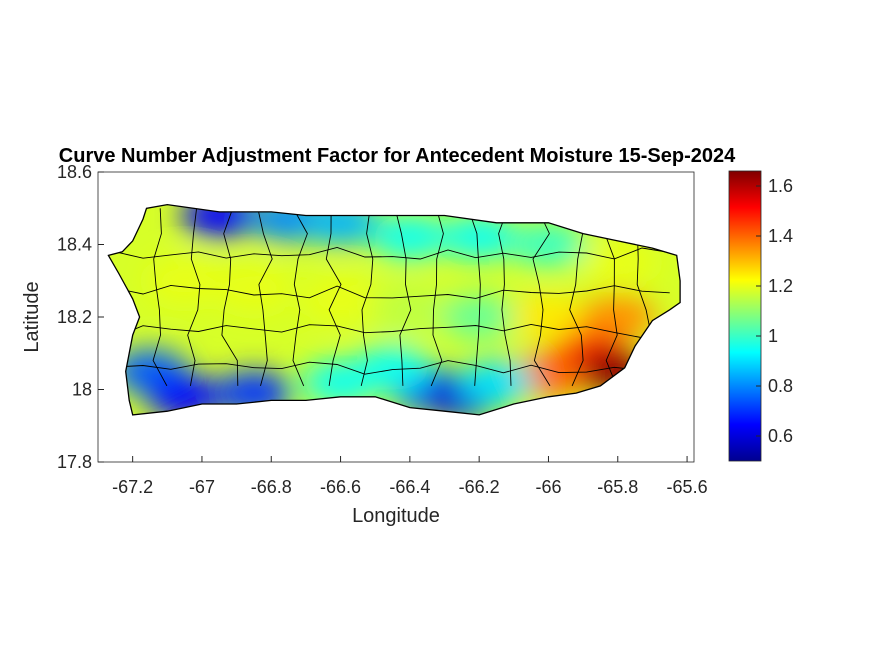  Describe the element at coordinates (548, 487) in the screenshot. I see `x-tick-label: -66` at that location.